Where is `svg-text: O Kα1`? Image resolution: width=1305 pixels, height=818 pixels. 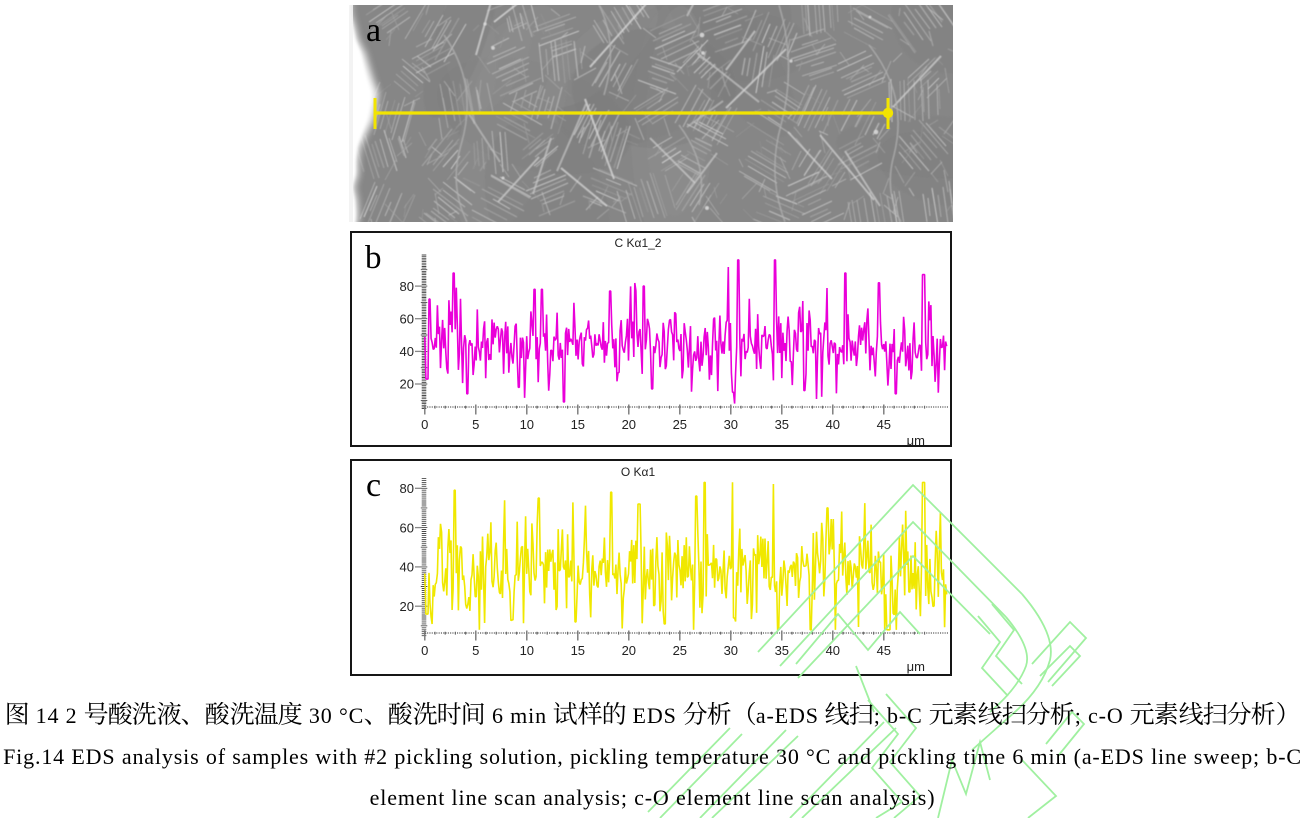
svg-text: O Kα1 is located at coordinates (638, 472).